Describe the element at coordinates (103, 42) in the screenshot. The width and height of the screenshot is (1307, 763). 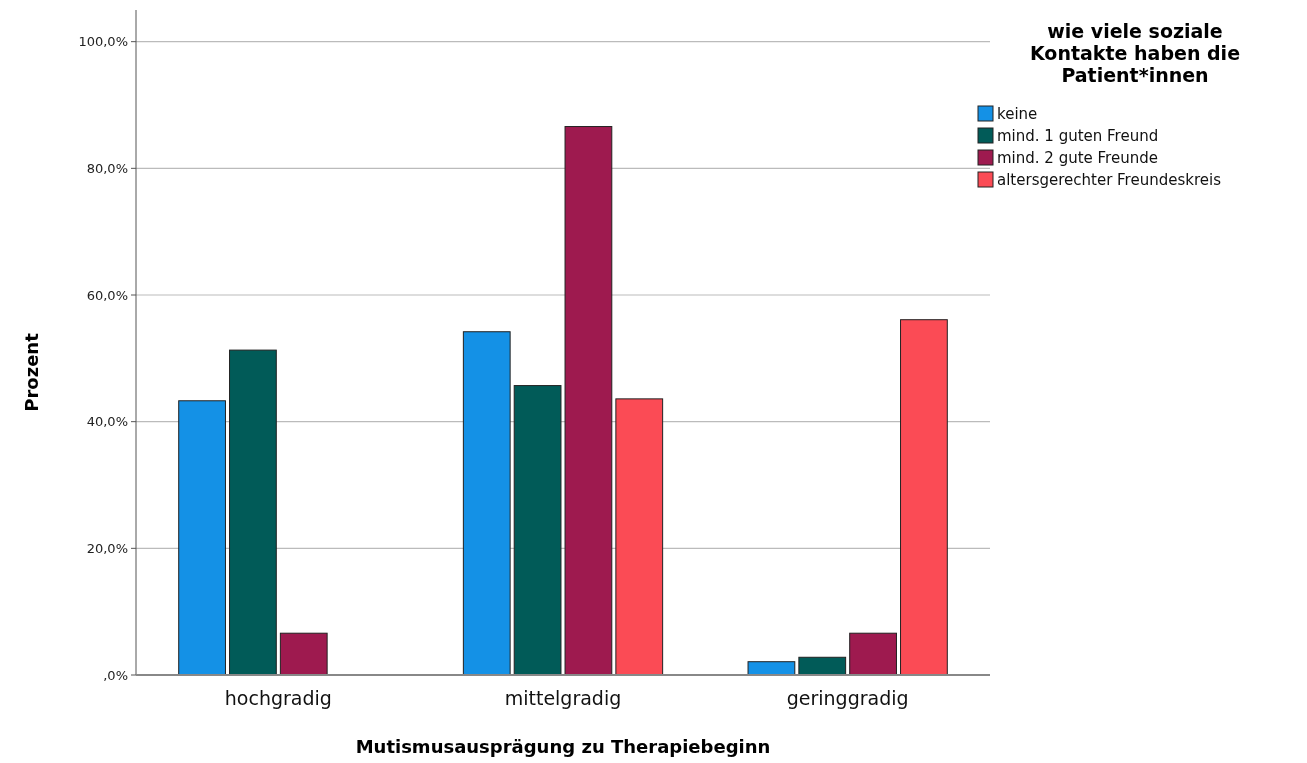
I see `y-tick-label: 100,0%` at that location.